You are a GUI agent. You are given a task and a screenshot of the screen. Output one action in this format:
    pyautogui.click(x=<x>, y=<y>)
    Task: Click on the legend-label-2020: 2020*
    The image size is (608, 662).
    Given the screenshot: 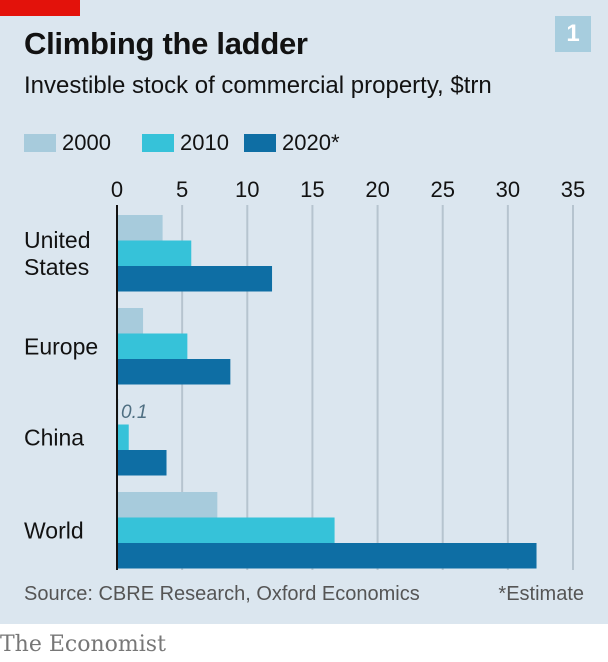 What is the action you would take?
    pyautogui.click(x=311, y=142)
    